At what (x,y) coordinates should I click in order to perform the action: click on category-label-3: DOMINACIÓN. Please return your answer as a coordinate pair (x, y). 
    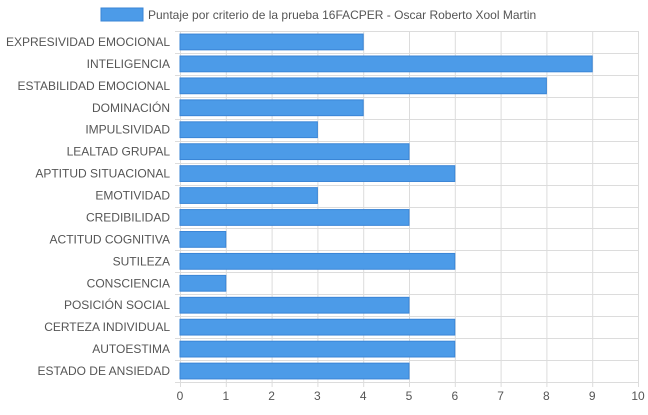
    Looking at the image, I should click on (131, 107).